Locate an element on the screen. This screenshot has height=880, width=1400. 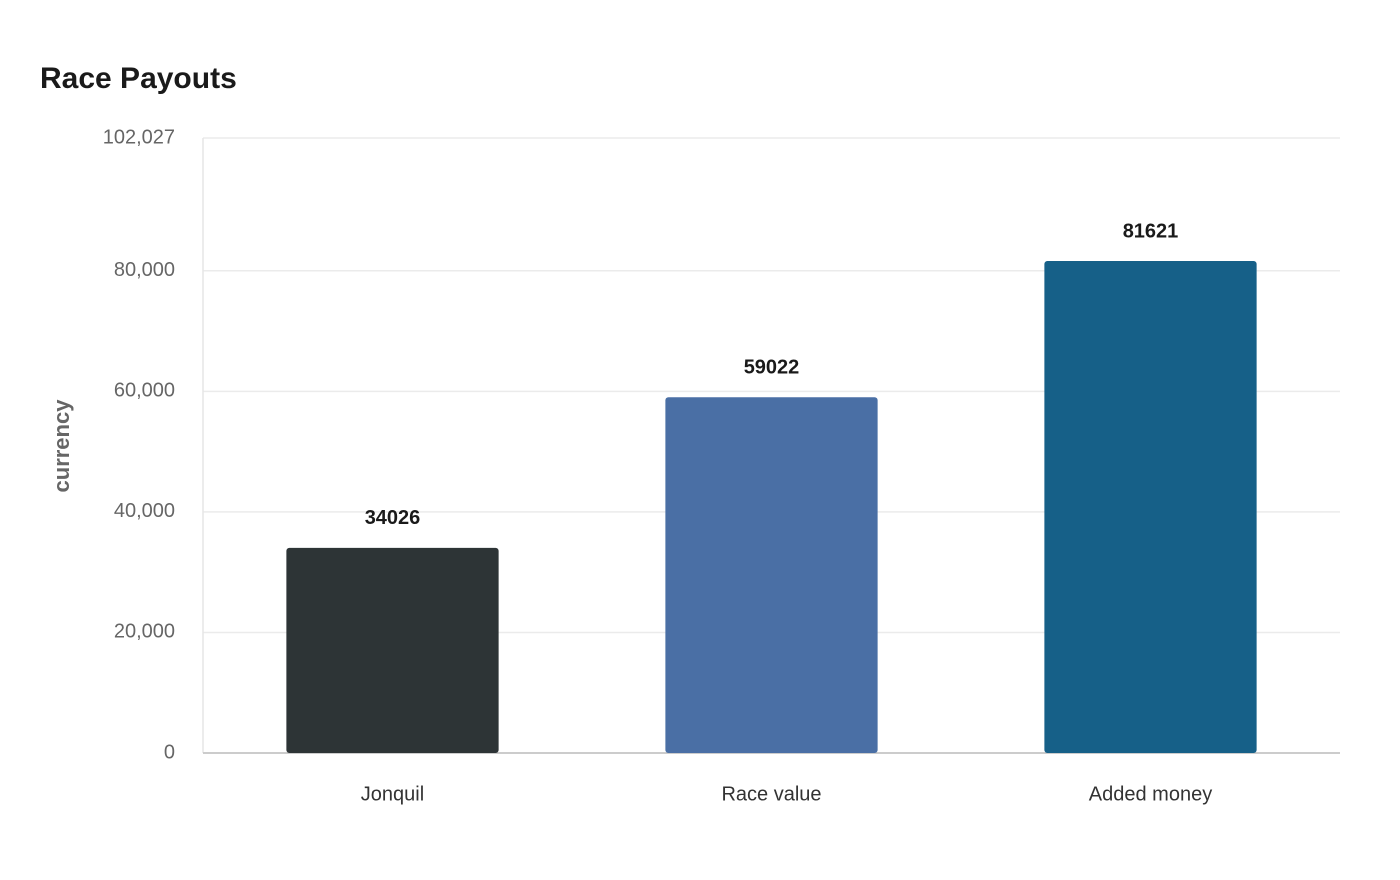
value-label: 59022 is located at coordinates (772, 368).